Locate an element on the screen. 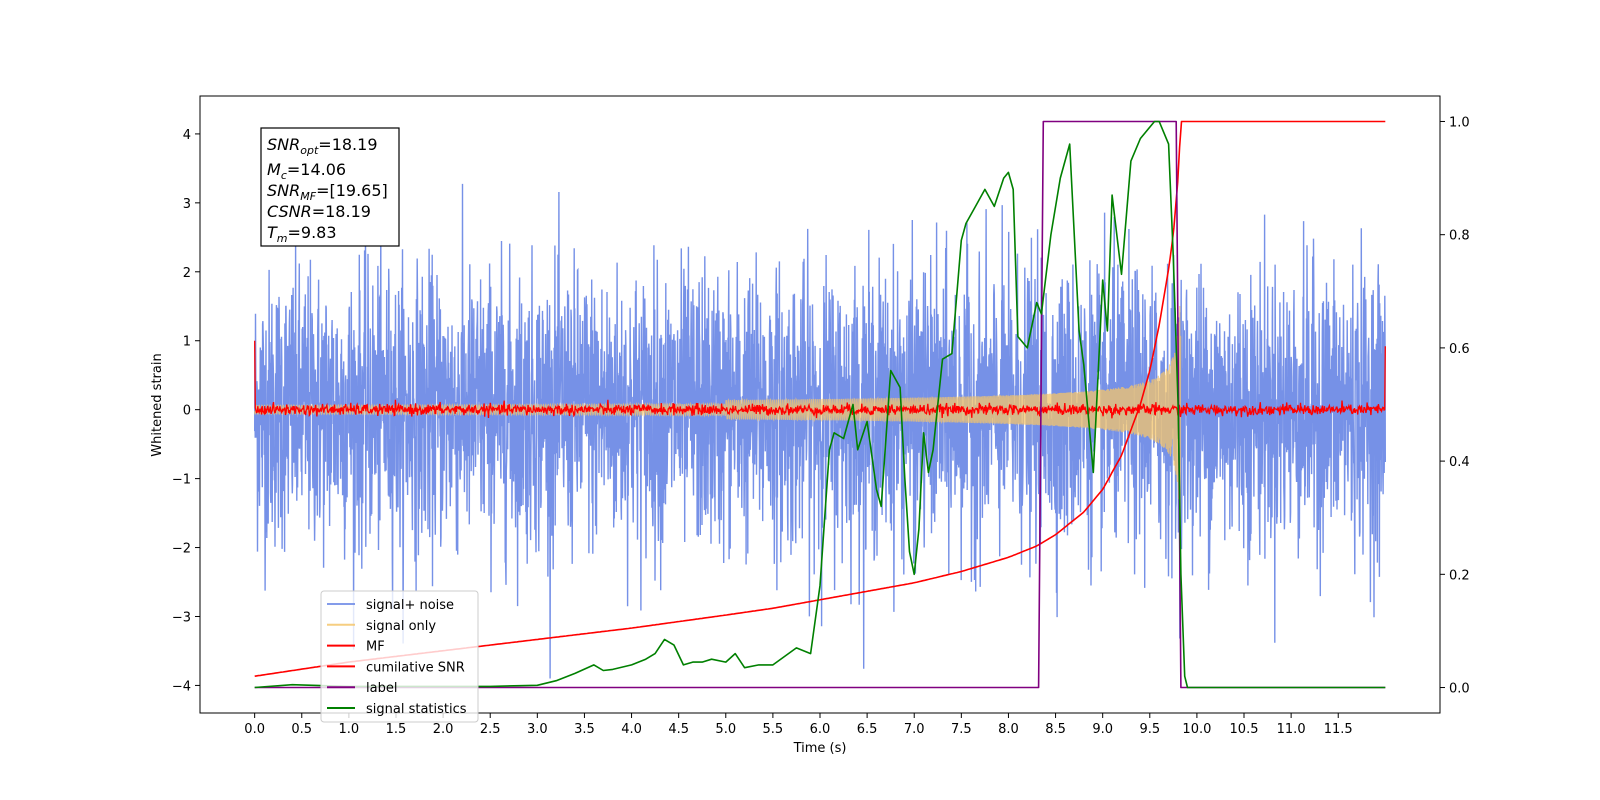 This screenshot has height=800, width=1600. x-tick-label: 1.5 is located at coordinates (396, 729).